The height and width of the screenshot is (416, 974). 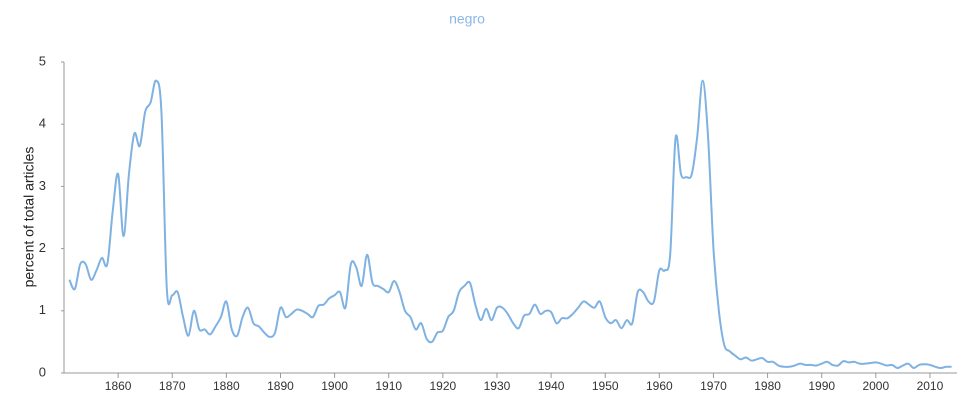 I want to click on y-tick-label: 4, so click(x=42, y=123).